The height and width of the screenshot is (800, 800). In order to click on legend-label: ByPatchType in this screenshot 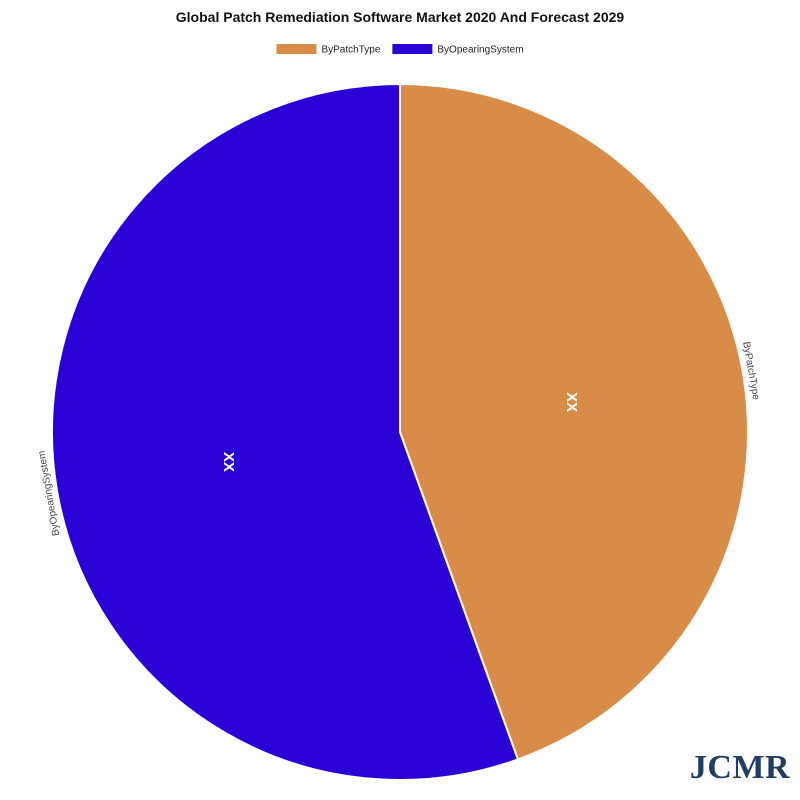, I will do `click(350, 50)`.